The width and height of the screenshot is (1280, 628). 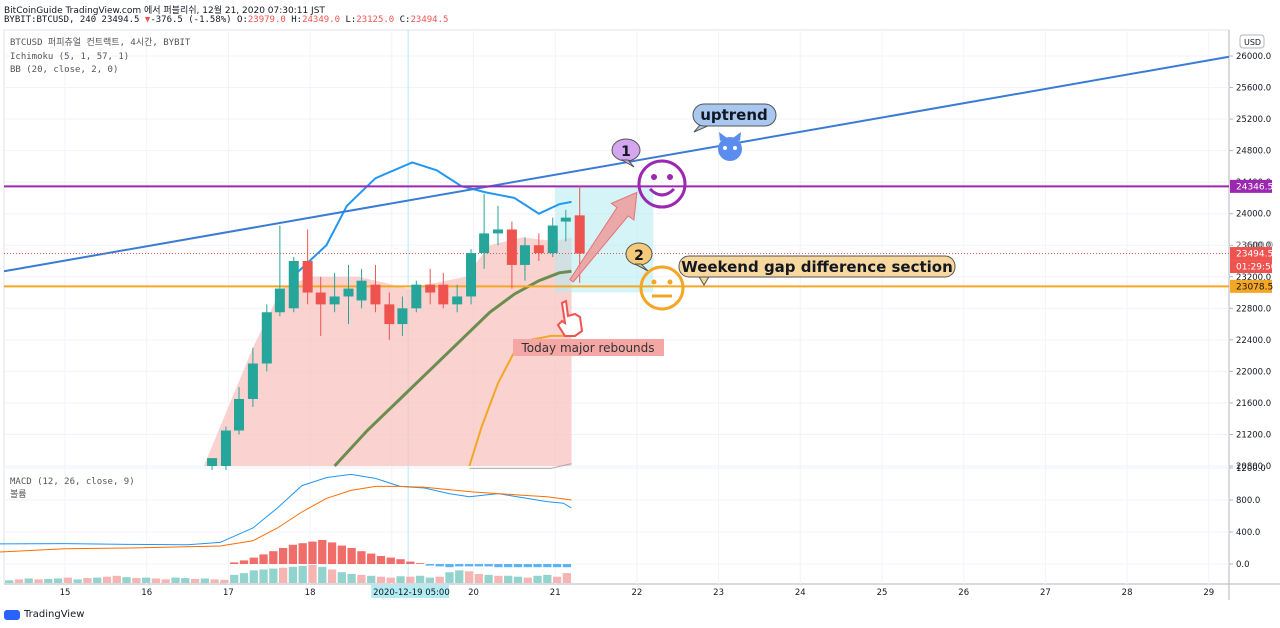 I want to click on x-tick-label: 18, so click(x=310, y=593).